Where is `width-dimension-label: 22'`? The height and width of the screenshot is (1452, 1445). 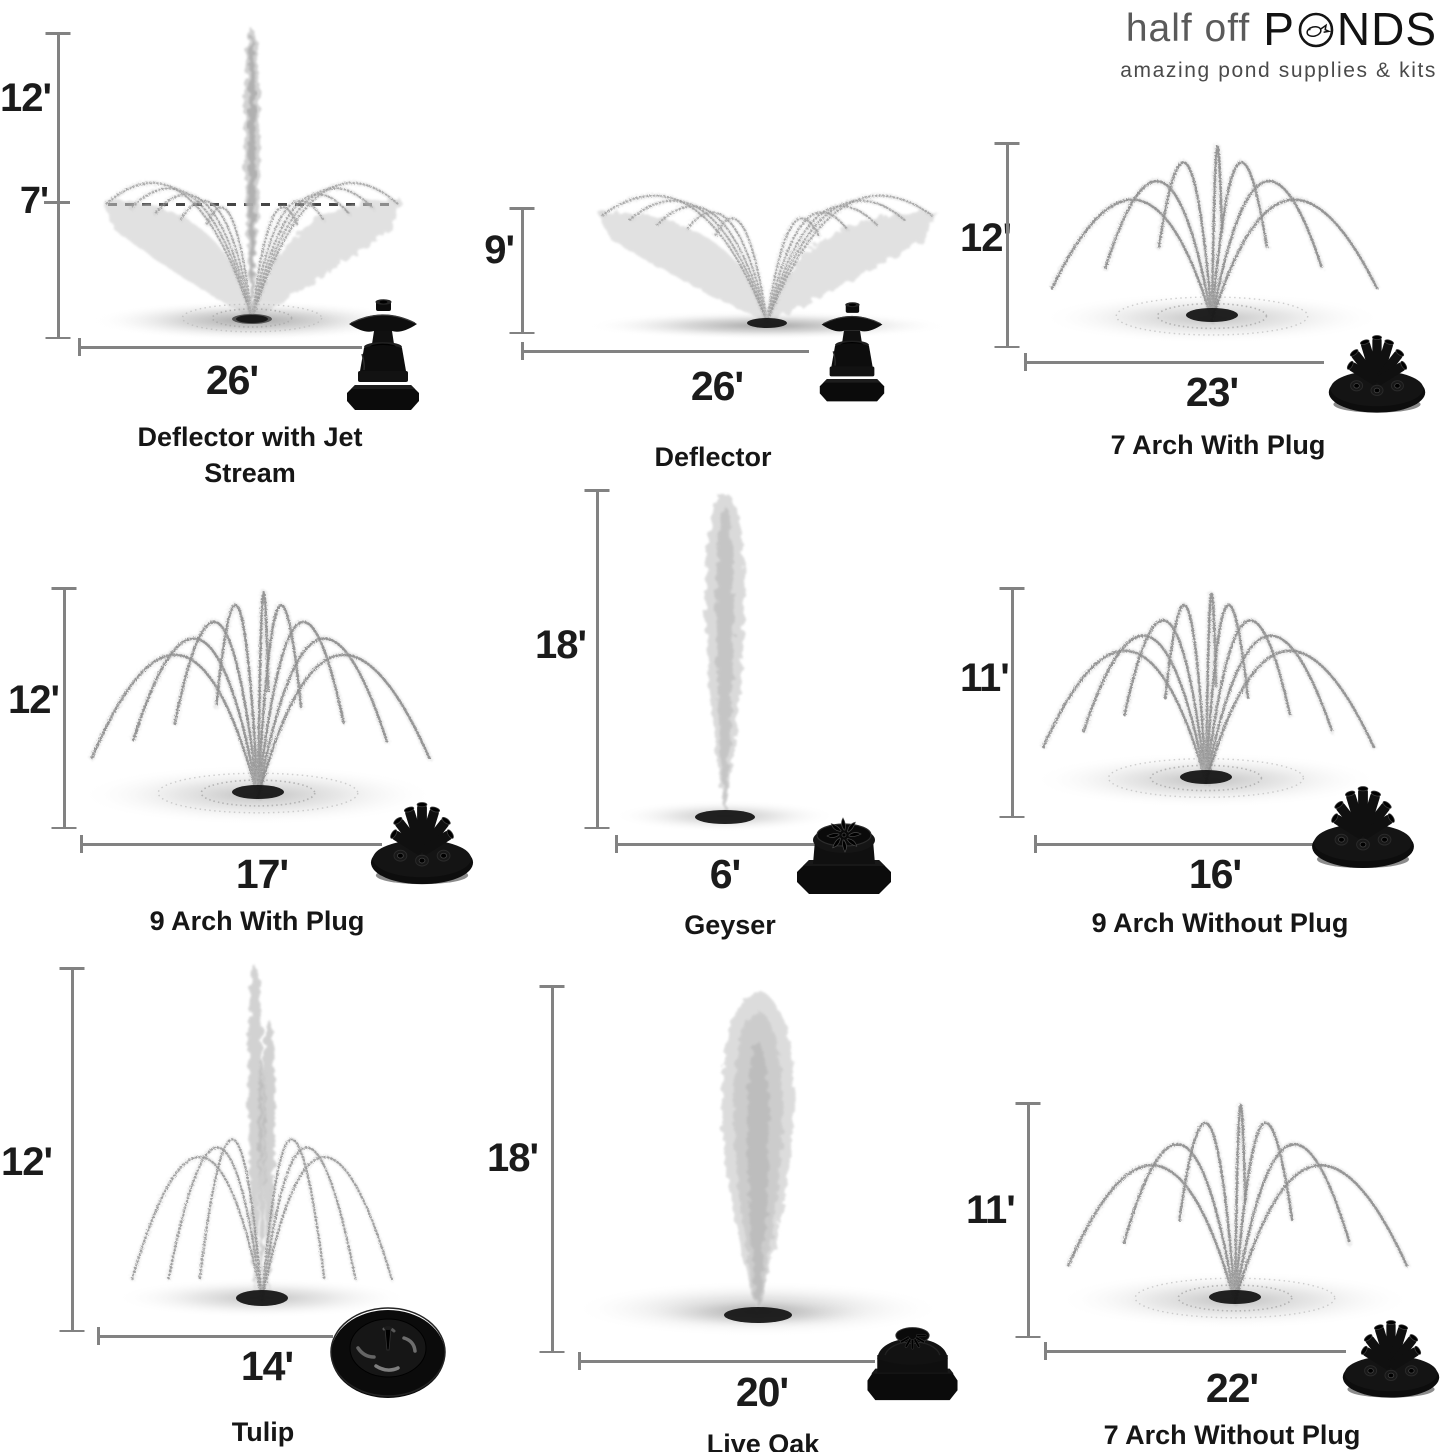 width-dimension-label: 22' is located at coordinates (1232, 1388).